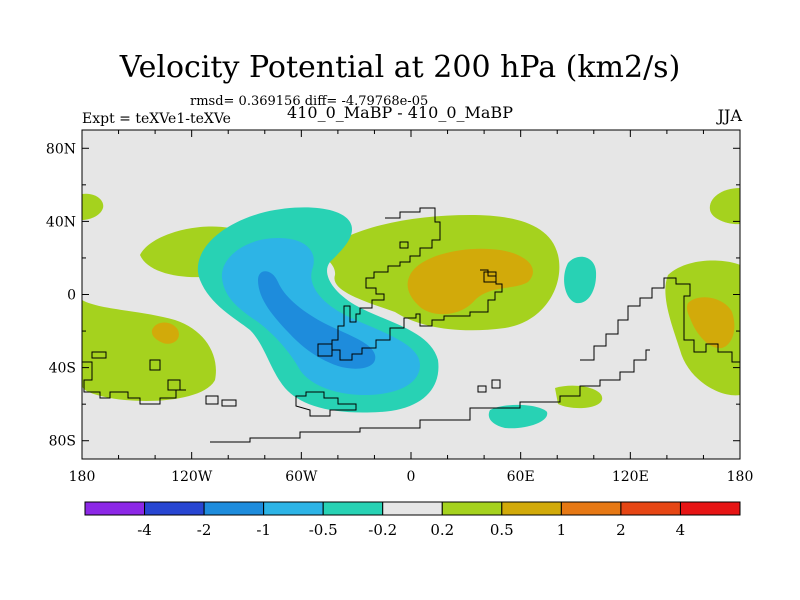 The image size is (800, 600). Describe the element at coordinates (400, 67) in the screenshot. I see `chart-title: Velocity Potential at 200 hPa (km2/s)` at that location.